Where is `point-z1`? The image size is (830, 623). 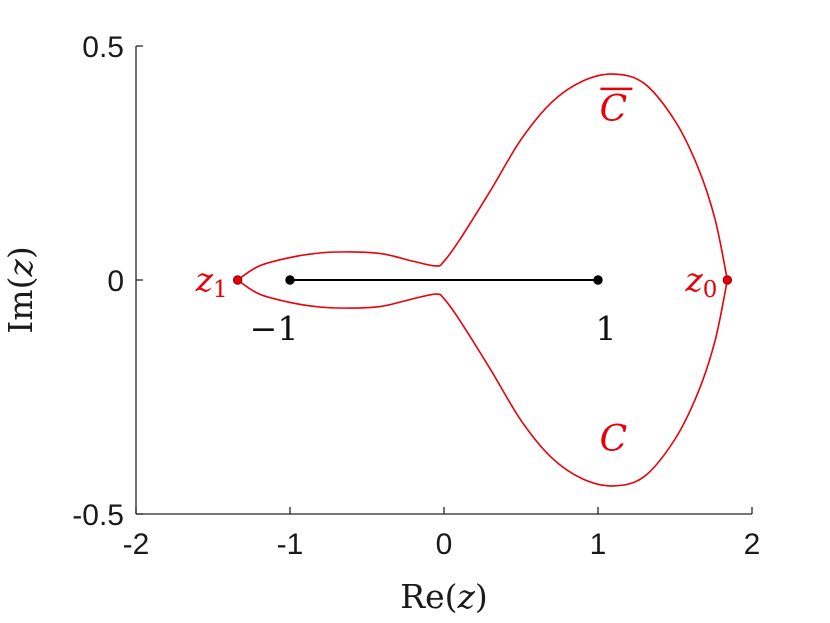
point-z1 is located at coordinates (237, 280).